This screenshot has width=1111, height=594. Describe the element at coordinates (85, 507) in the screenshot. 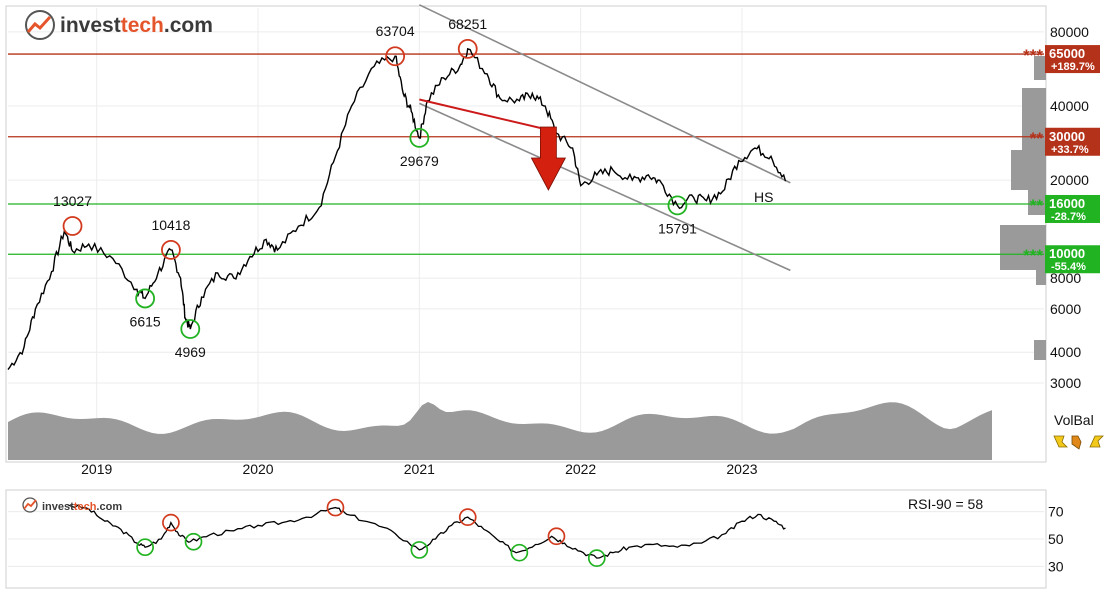

I see `brand-small-part2: tech` at that location.